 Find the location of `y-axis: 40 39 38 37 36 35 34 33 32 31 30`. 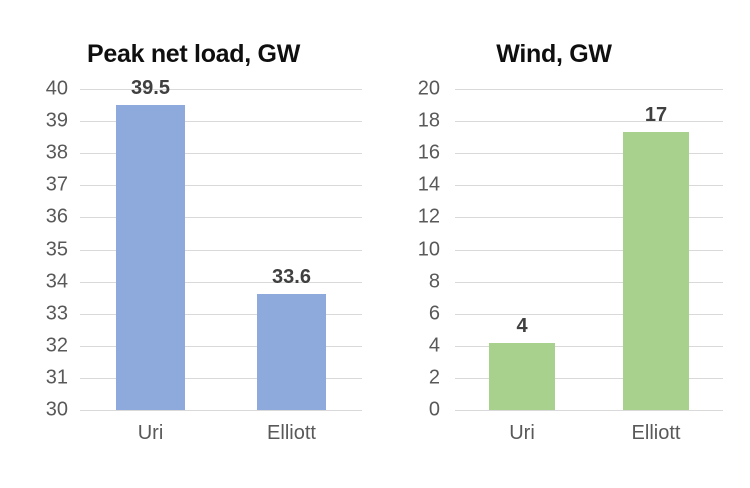

y-axis: 40 39 38 37 36 35 34 33 32 31 30 is located at coordinates (52, 249).